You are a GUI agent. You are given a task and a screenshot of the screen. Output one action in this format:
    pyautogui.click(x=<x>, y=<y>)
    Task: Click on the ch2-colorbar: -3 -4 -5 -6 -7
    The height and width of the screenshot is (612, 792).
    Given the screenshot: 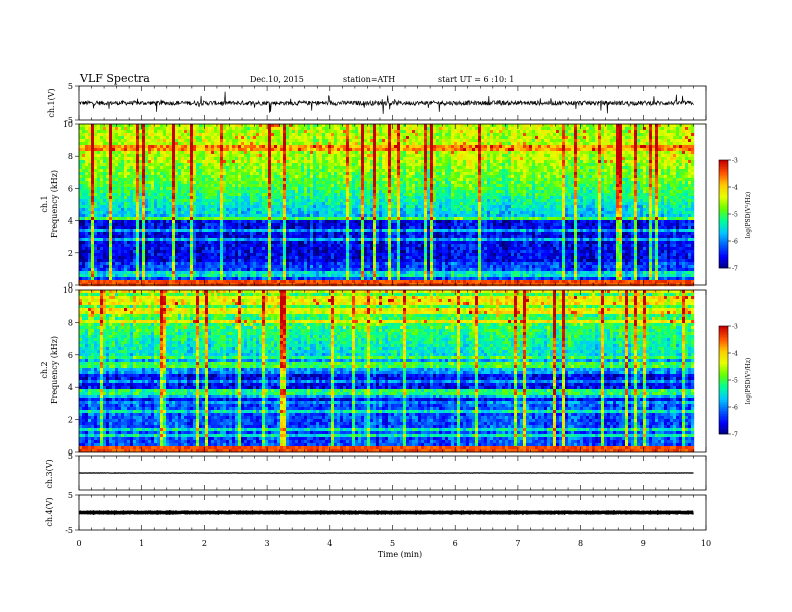 What is the action you would take?
    pyautogui.click(x=728, y=381)
    